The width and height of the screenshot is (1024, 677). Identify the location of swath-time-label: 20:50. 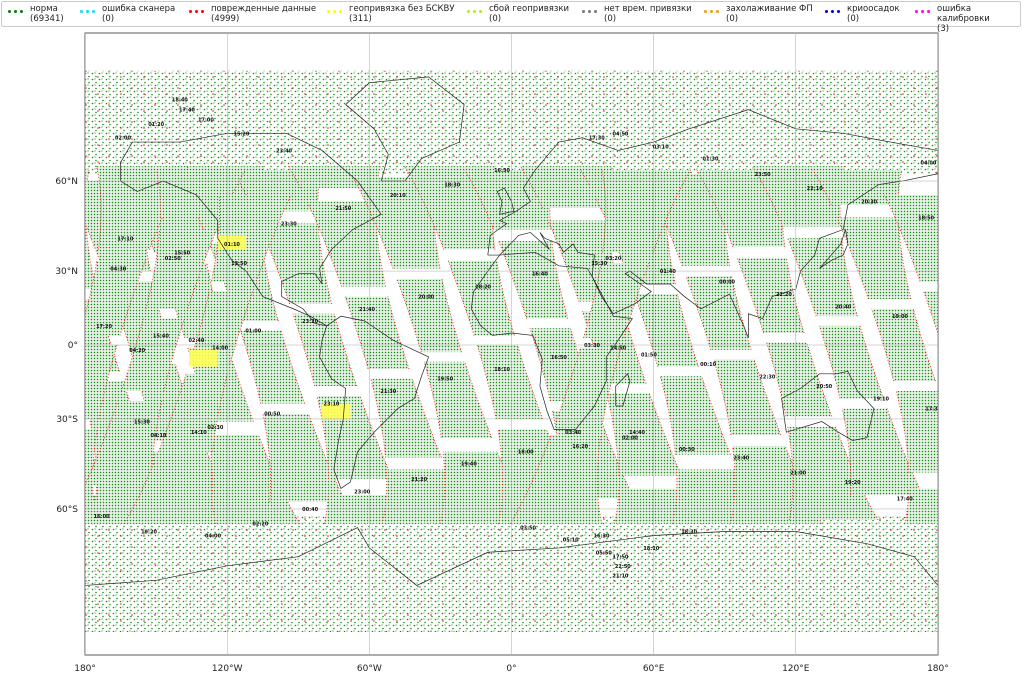
(824, 387).